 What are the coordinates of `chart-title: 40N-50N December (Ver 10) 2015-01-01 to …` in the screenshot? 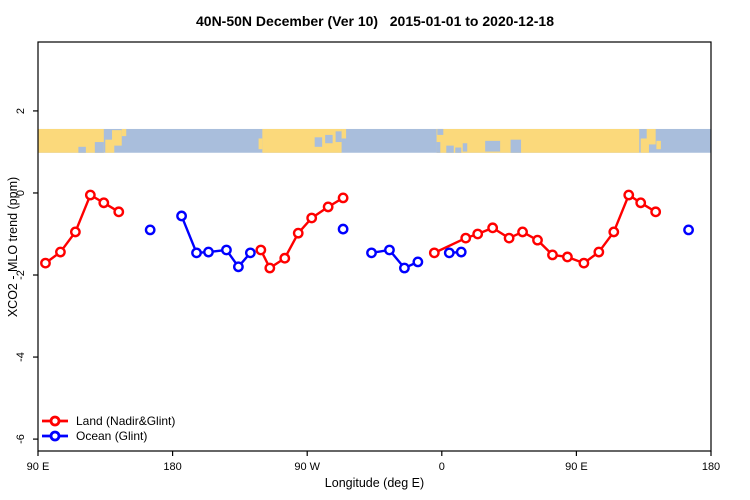 It's located at (375, 21).